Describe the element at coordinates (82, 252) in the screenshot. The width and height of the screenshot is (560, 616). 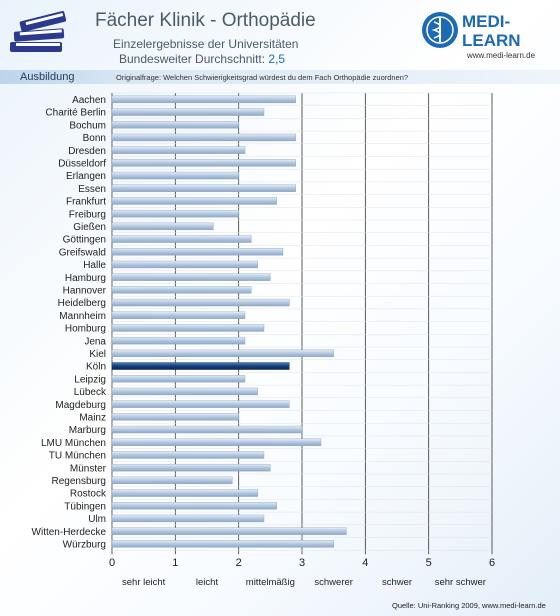
I see `category-label: Greifswald` at that location.